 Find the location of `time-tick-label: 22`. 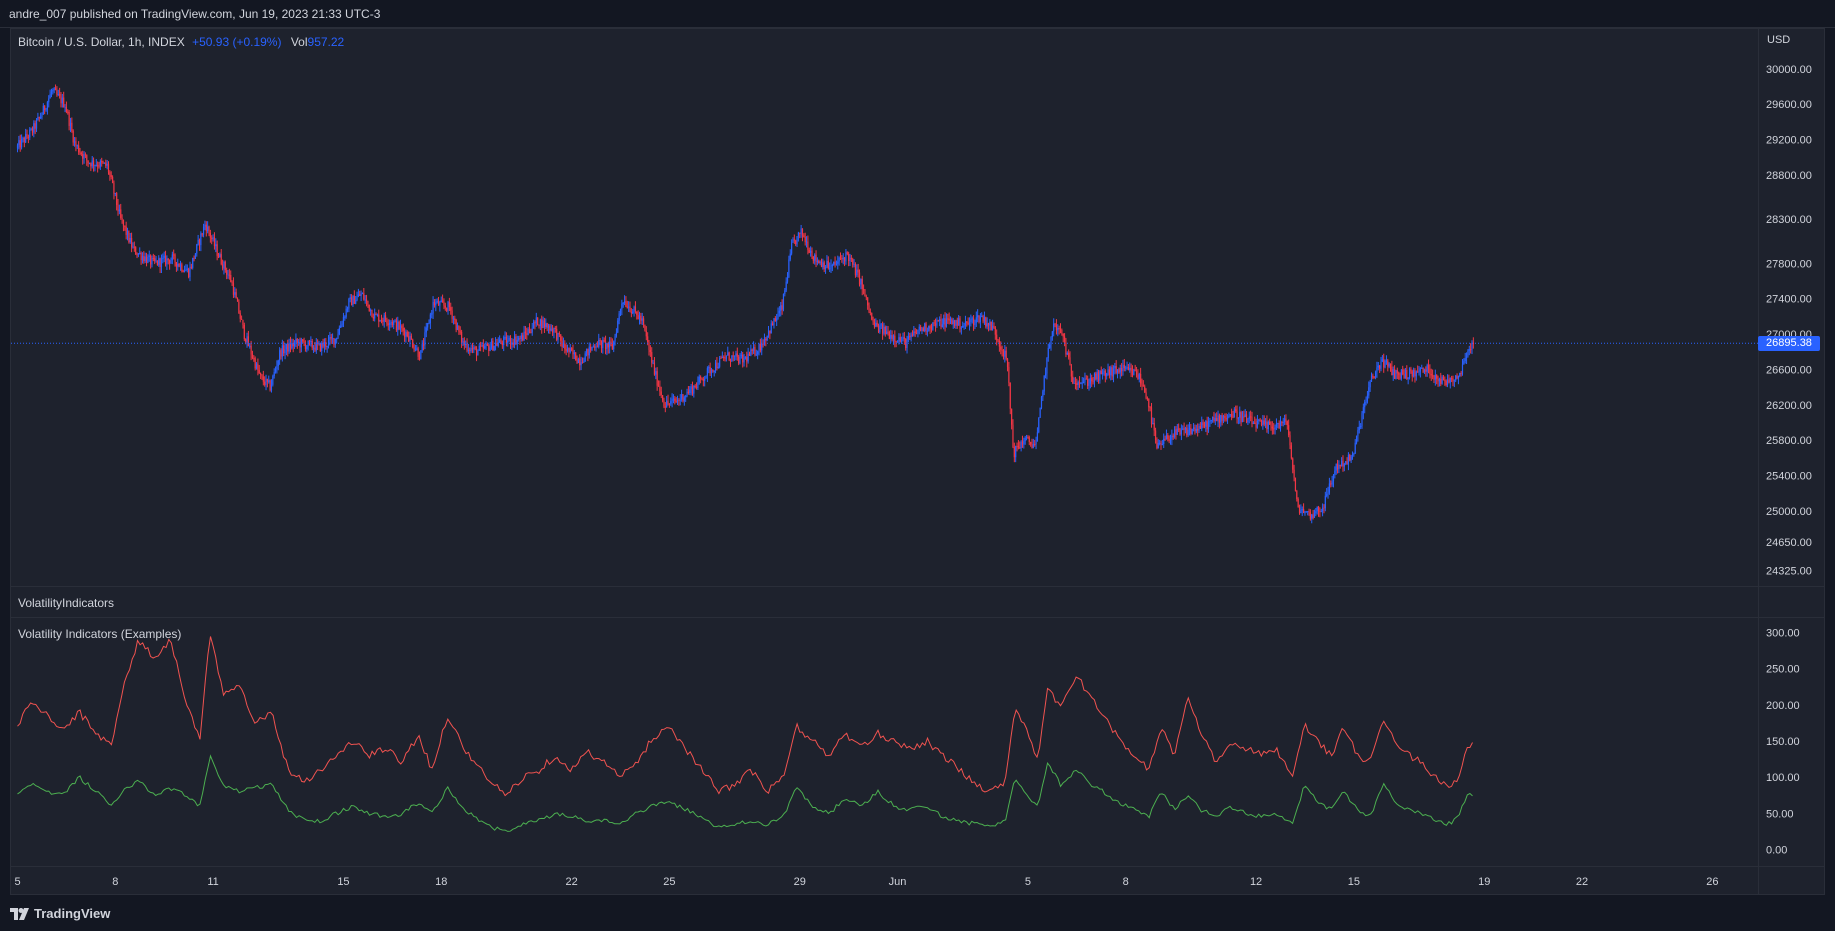

time-tick-label: 22 is located at coordinates (1582, 882).